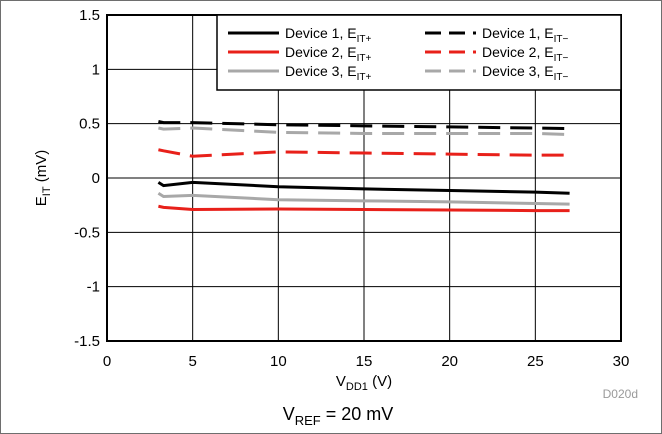 The width and height of the screenshot is (662, 434). I want to click on y-axis-label: EIT (mV), so click(43, 178).